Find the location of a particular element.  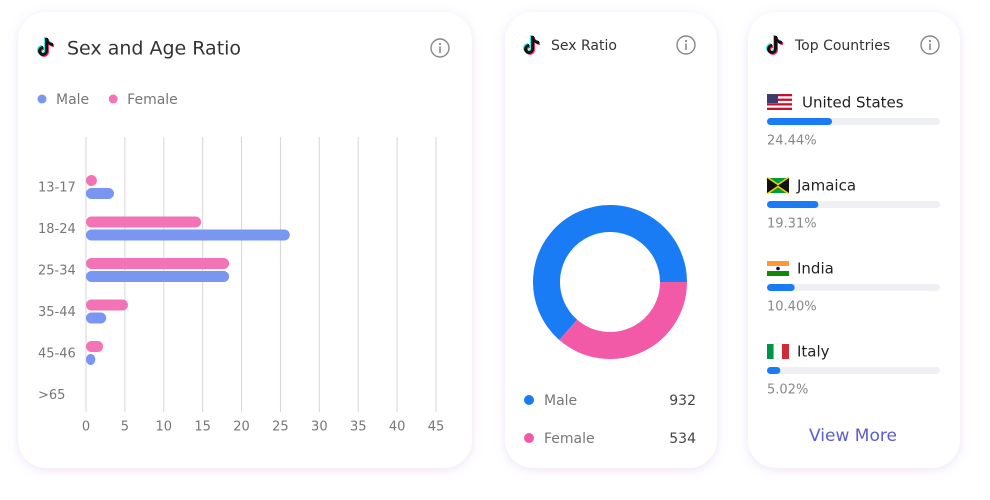

y-tick-label: >65 is located at coordinates (51, 395).